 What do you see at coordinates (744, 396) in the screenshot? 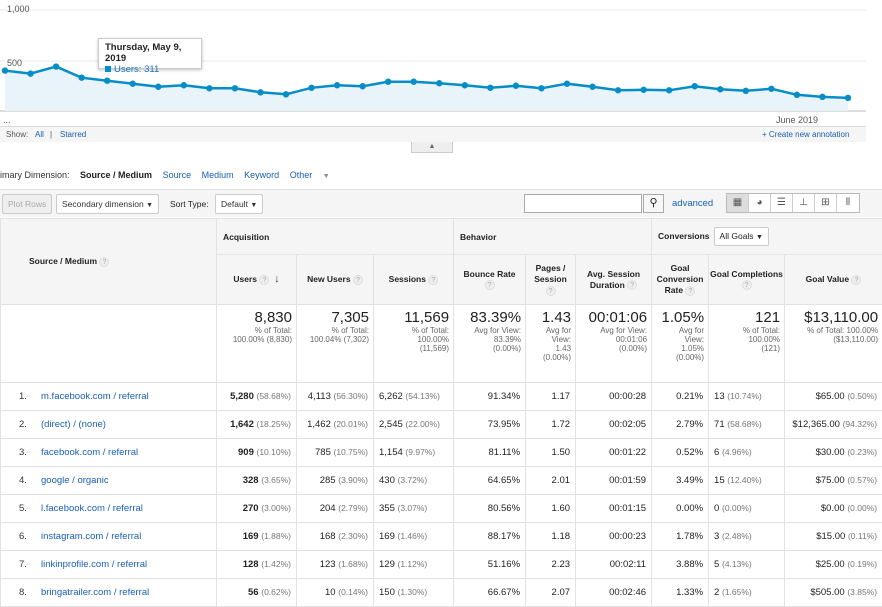
I see `row-comp-pct: (10.74%)` at bounding box center [744, 396].